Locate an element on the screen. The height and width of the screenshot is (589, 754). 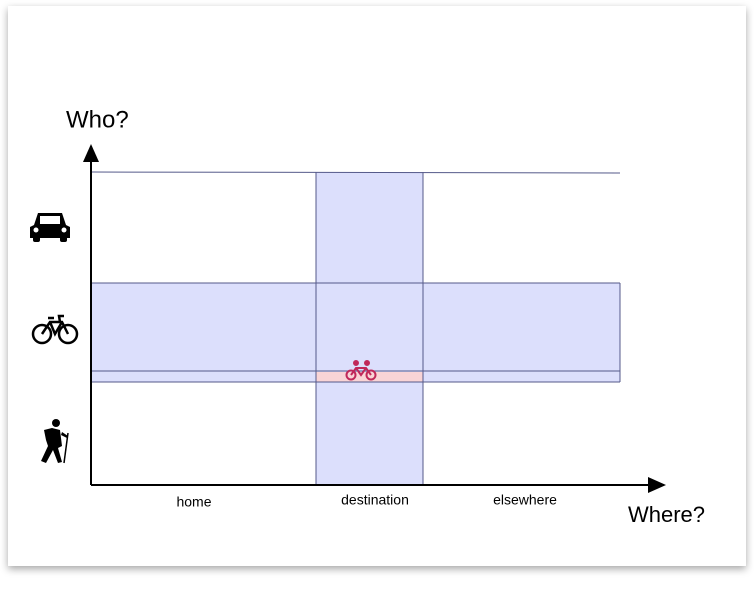
y-axis-label: Who? is located at coordinates (97, 119).